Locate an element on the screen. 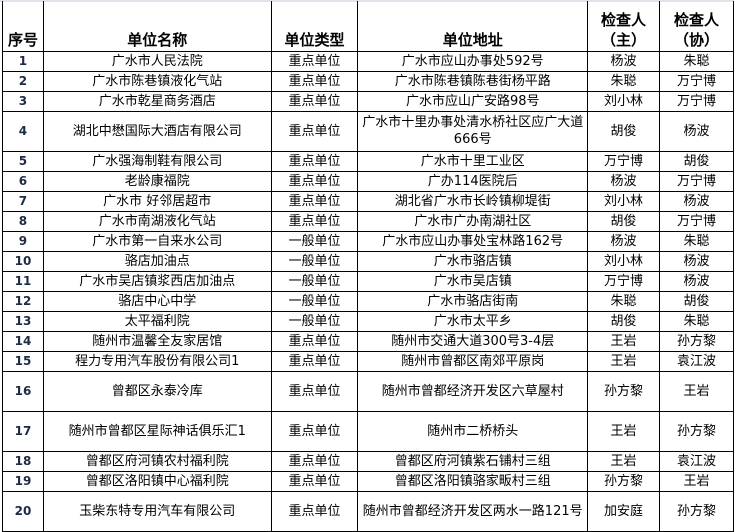 The height and width of the screenshot is (532, 734). cell-index: 13 is located at coordinates (23, 321).